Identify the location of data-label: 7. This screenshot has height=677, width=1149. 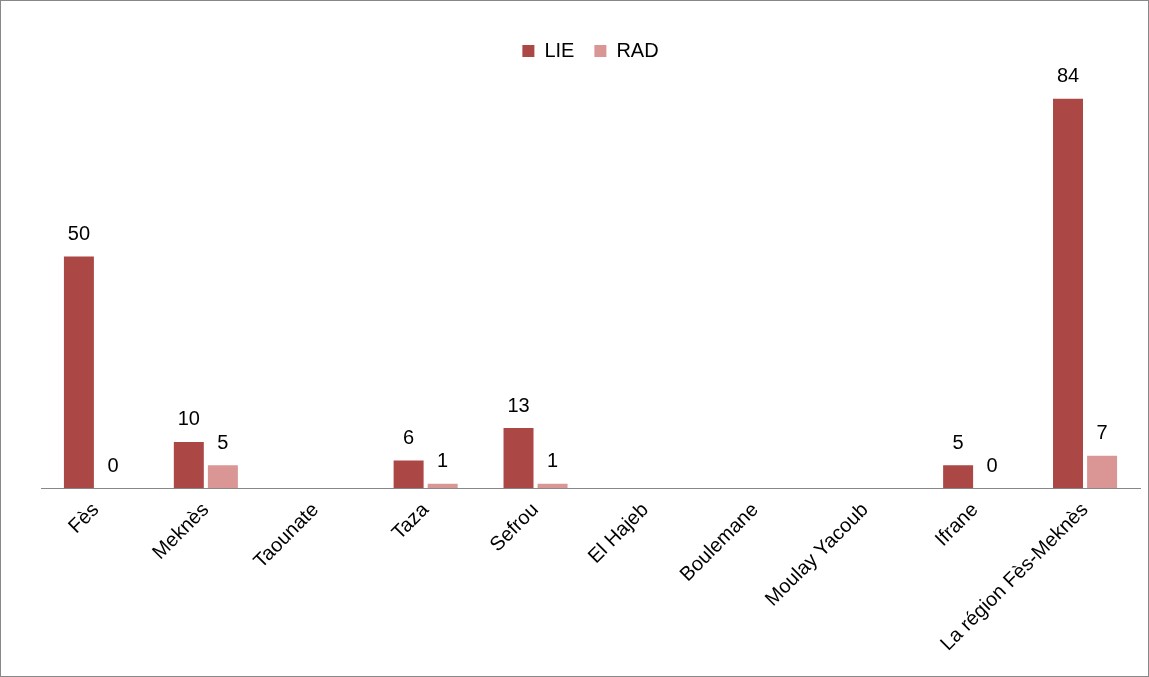
(1102, 432).